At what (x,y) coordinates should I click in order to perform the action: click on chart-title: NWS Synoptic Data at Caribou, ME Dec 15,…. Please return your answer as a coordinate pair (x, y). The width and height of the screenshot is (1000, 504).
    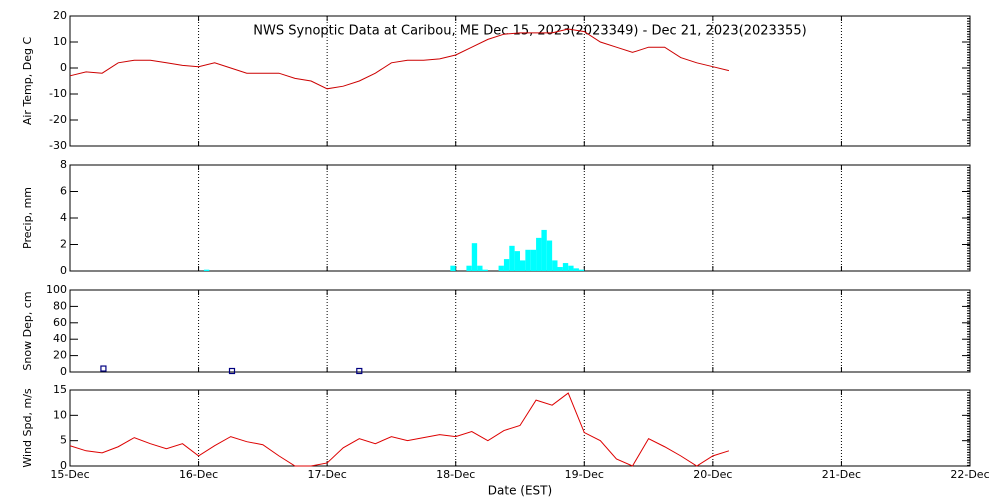
    Looking at the image, I should click on (529, 31).